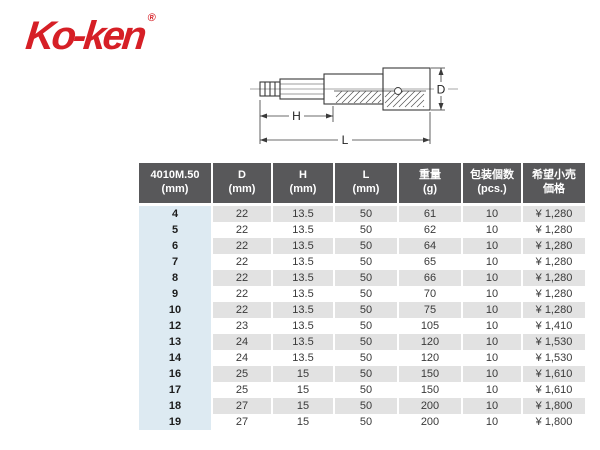  Describe the element at coordinates (441, 90) in the screenshot. I see `dim-label-d: D` at that location.